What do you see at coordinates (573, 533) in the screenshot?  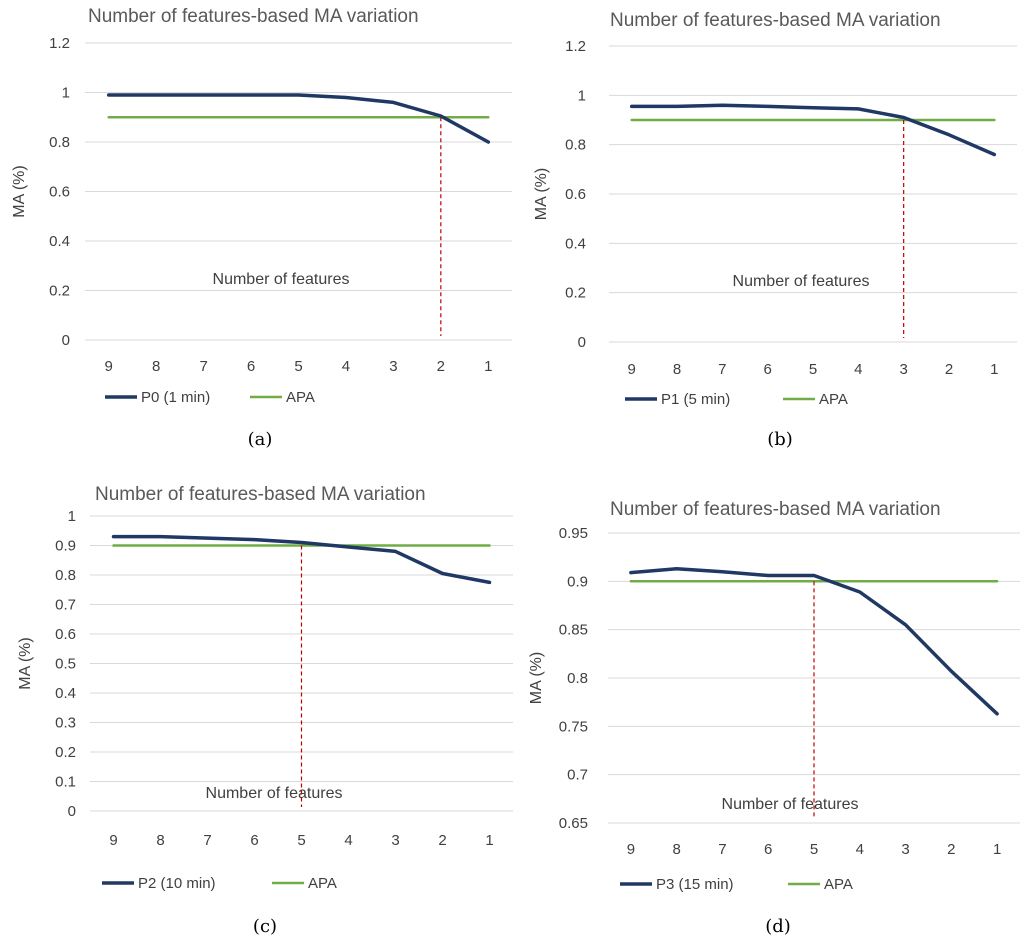 I see `y-tick-label: 0.95` at bounding box center [573, 533].